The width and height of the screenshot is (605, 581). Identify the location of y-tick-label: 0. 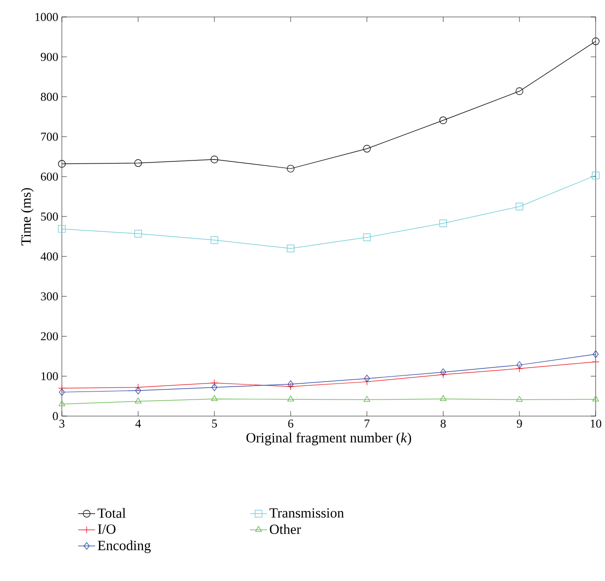
(55, 416).